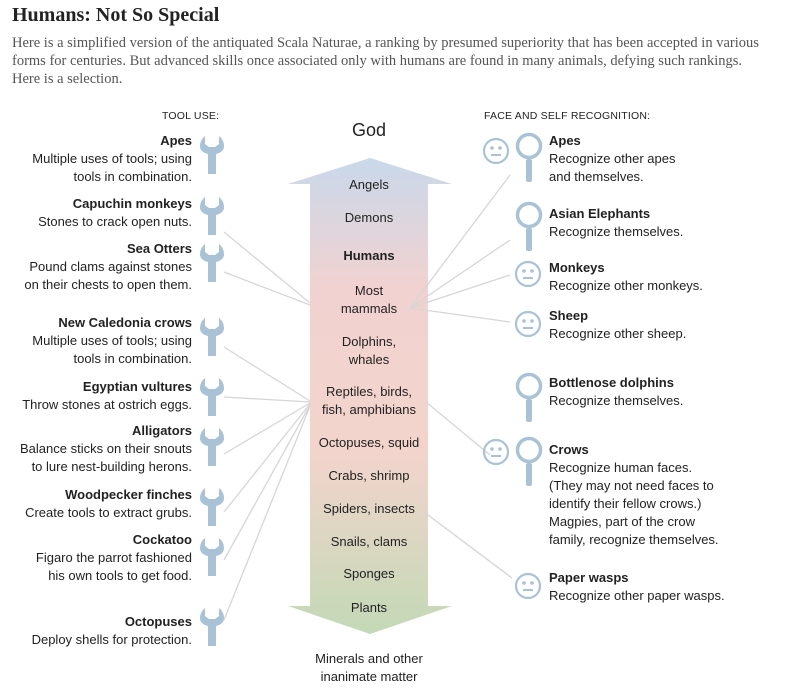 This screenshot has width=798, height=694. What do you see at coordinates (369, 130) in the screenshot?
I see `scale-top-god: God` at bounding box center [369, 130].